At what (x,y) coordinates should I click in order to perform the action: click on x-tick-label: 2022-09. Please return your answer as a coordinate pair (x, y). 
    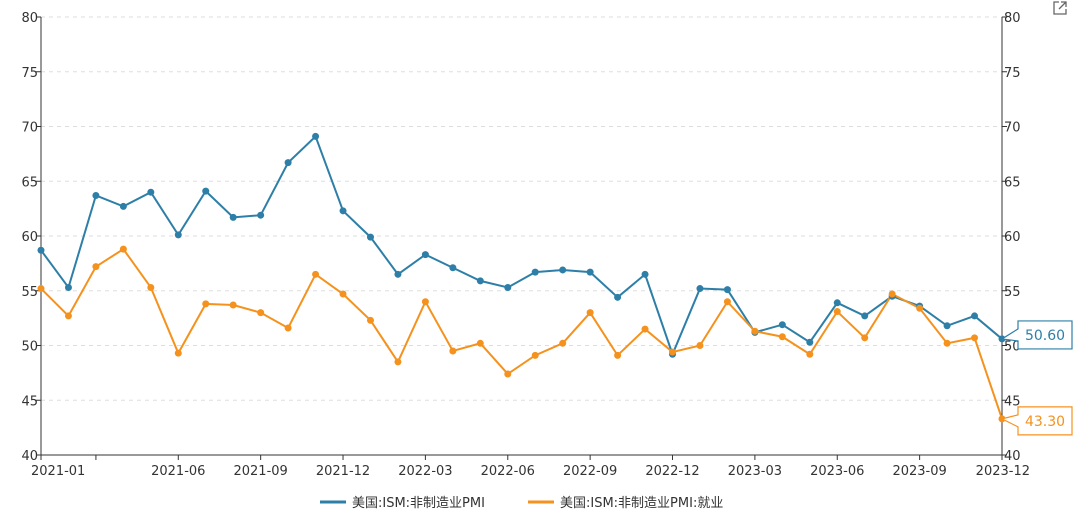
    Looking at the image, I should click on (590, 471).